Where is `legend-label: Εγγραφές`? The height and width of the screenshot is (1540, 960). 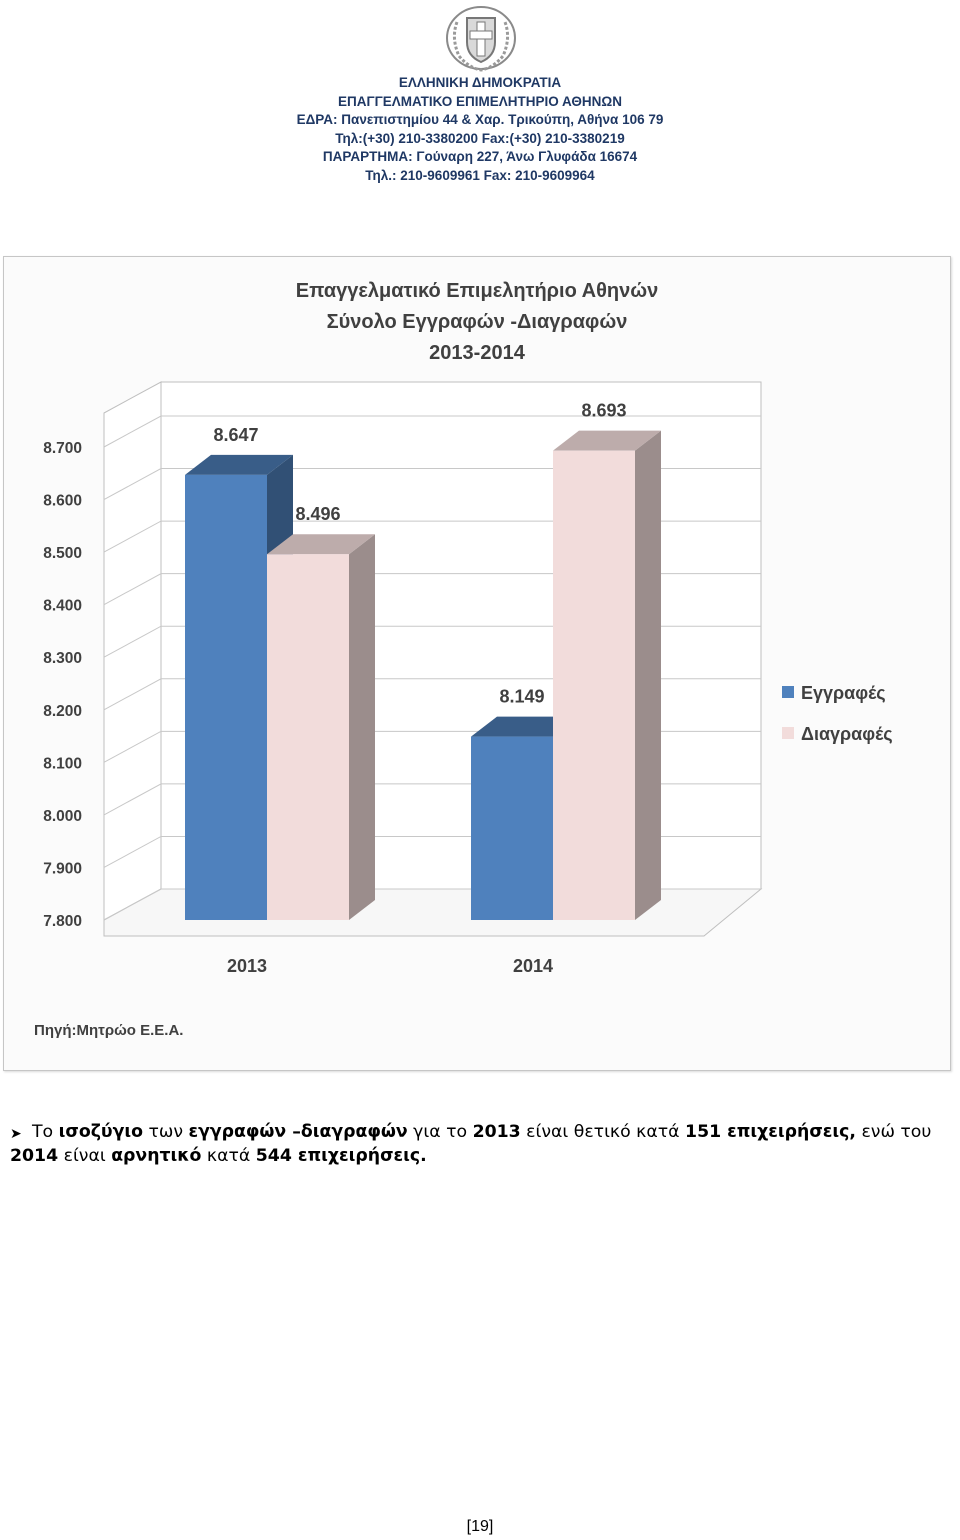
legend-label: Εγγραφές is located at coordinates (843, 693).